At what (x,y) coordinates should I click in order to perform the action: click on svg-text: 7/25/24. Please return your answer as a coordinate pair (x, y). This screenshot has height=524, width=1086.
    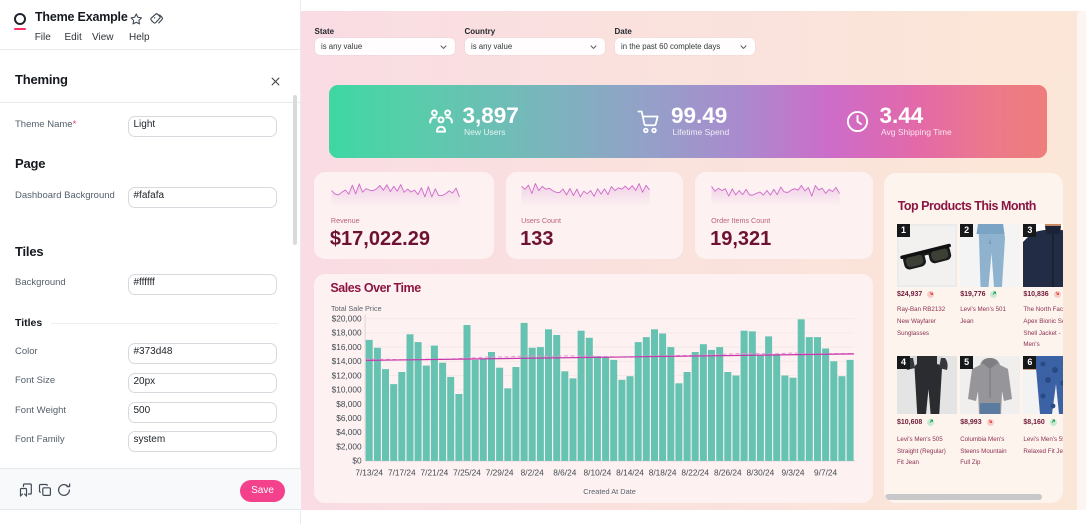
    Looking at the image, I should click on (468, 473).